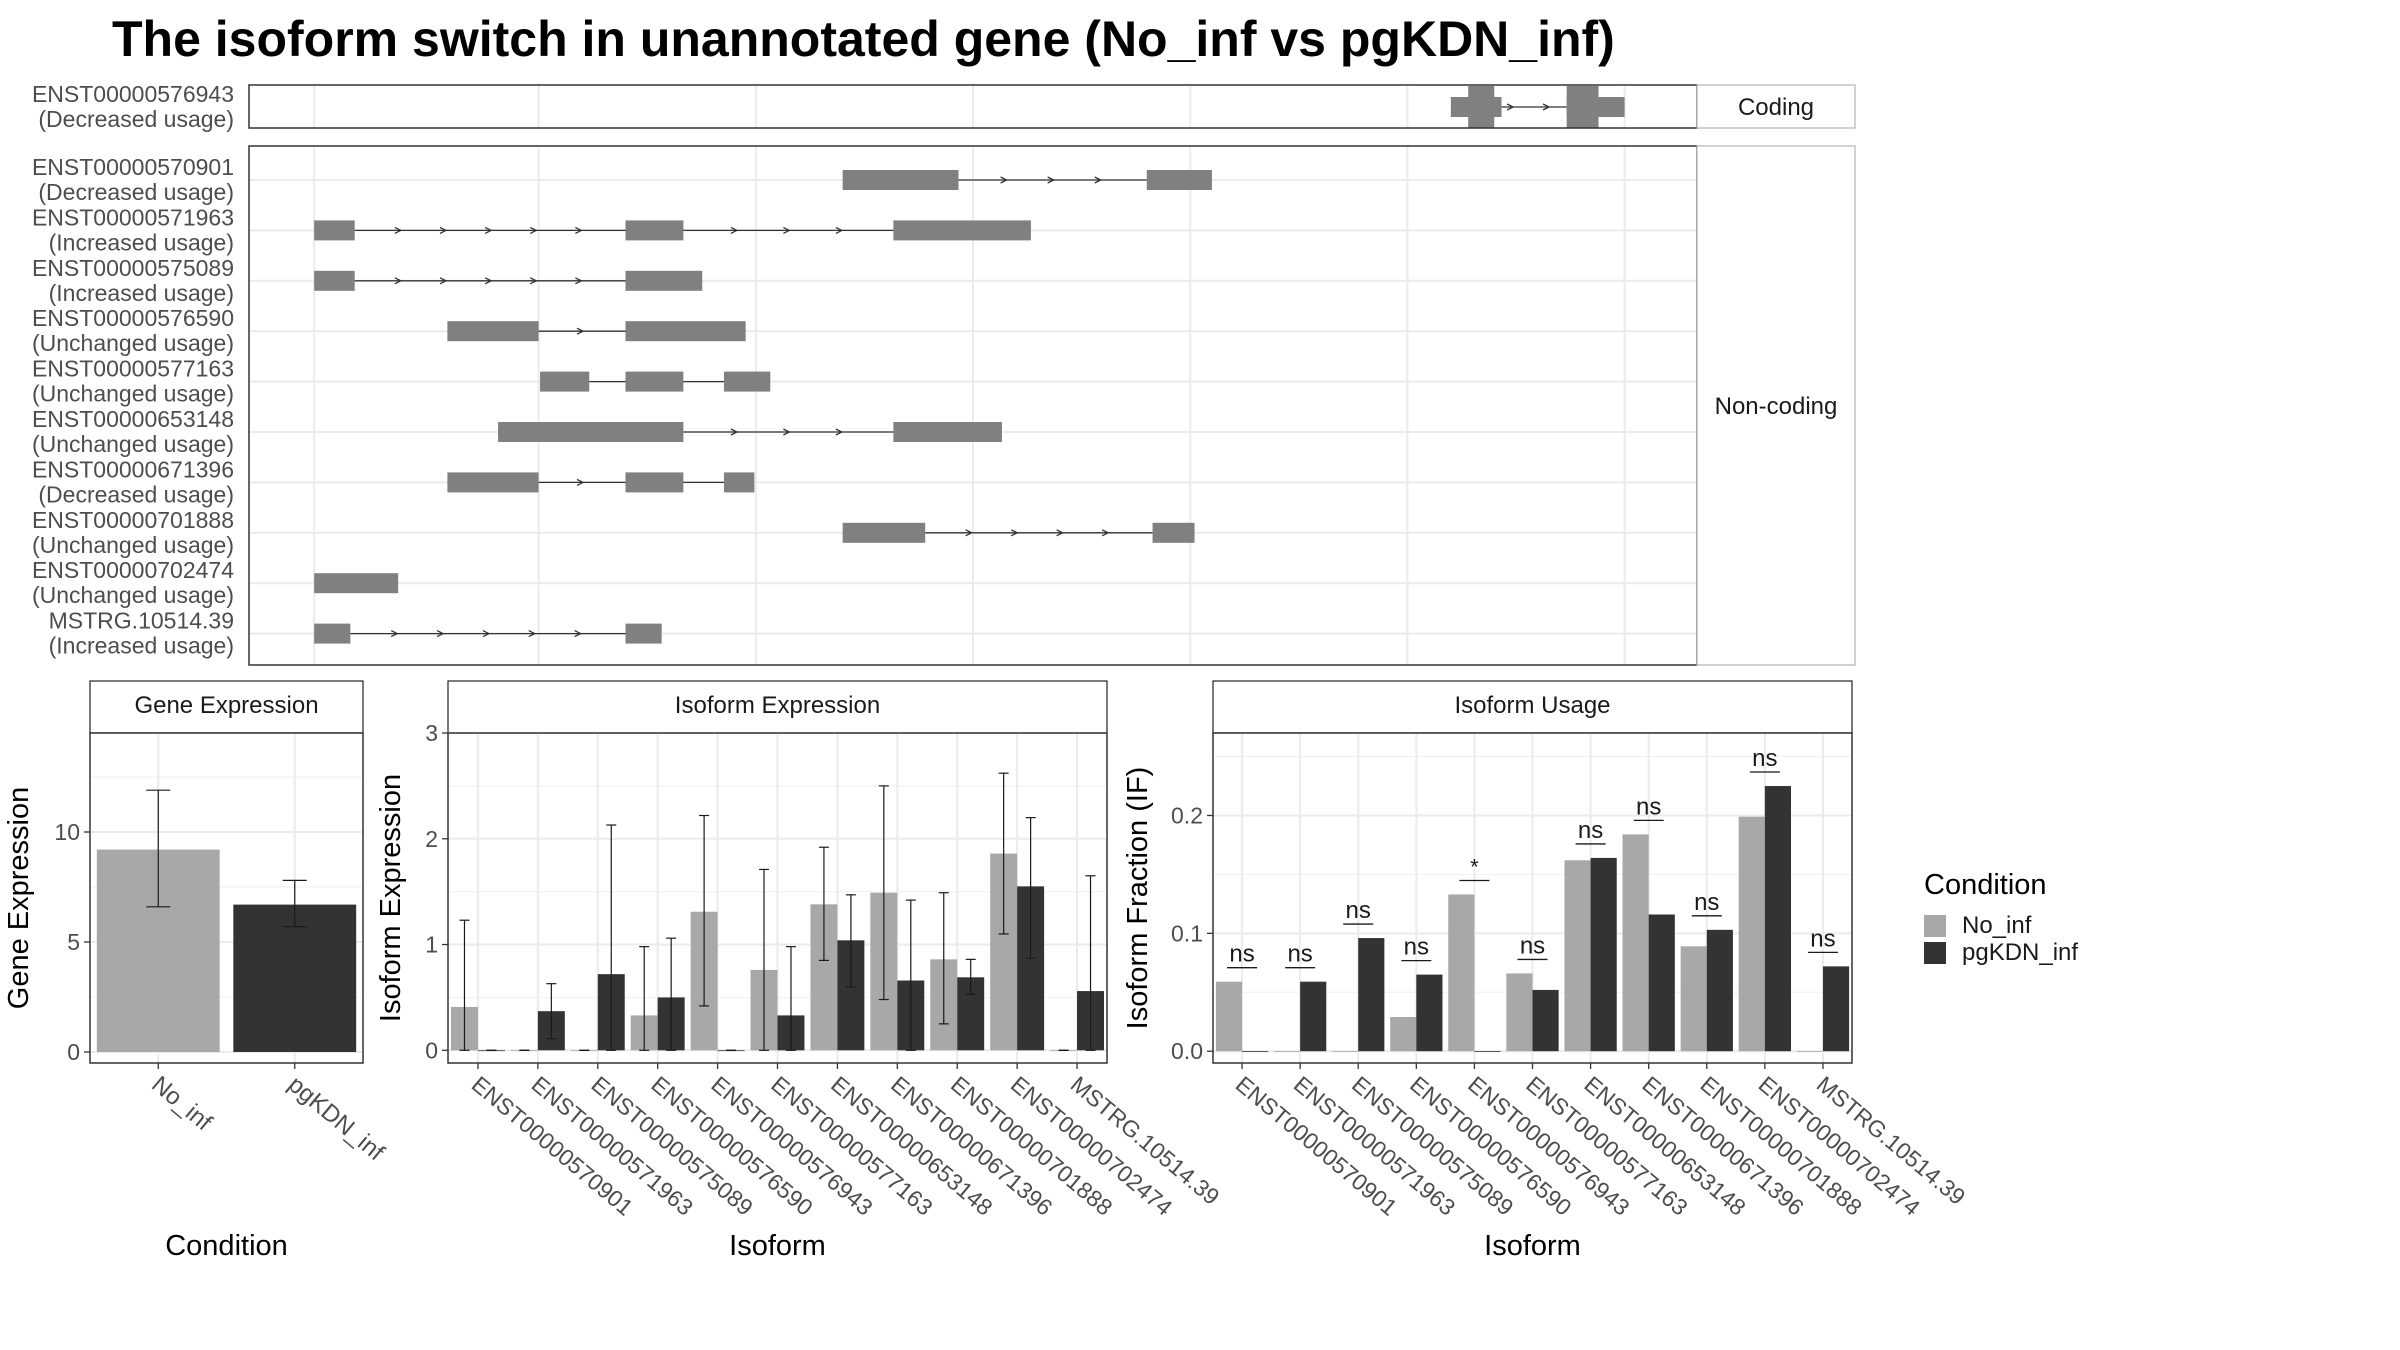  What do you see at coordinates (431, 945) in the screenshot?
I see `y-tick-label: 1` at bounding box center [431, 945].